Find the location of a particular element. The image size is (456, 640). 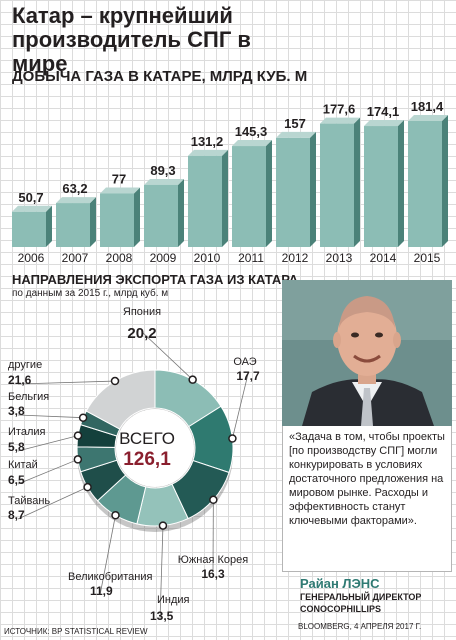

executive-photo is located at coordinates (367, 353).